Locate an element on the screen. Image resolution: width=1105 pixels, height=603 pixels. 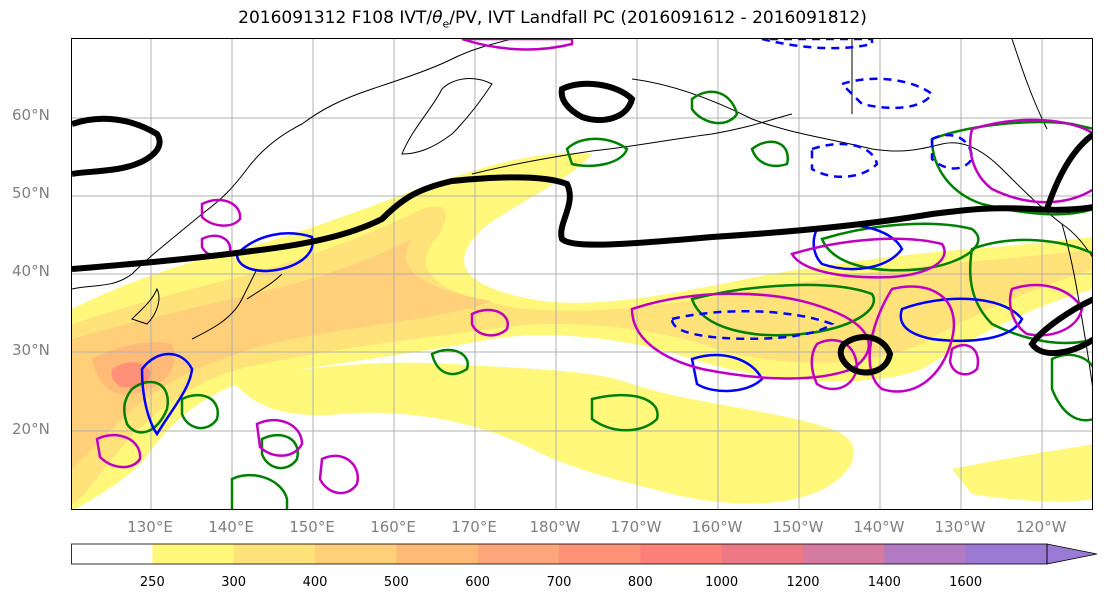
colorbar is located at coordinates (584, 554).